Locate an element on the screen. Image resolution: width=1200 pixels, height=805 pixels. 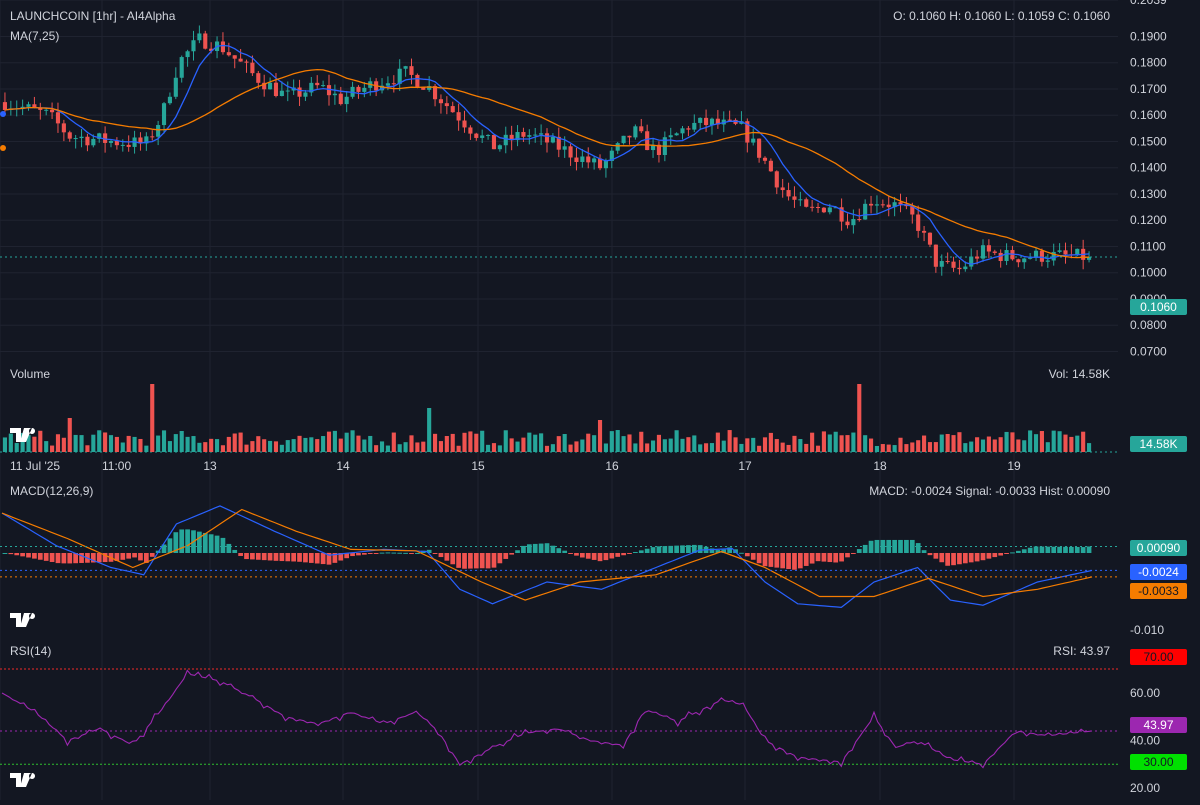
signal-line is located at coordinates (547, 554).